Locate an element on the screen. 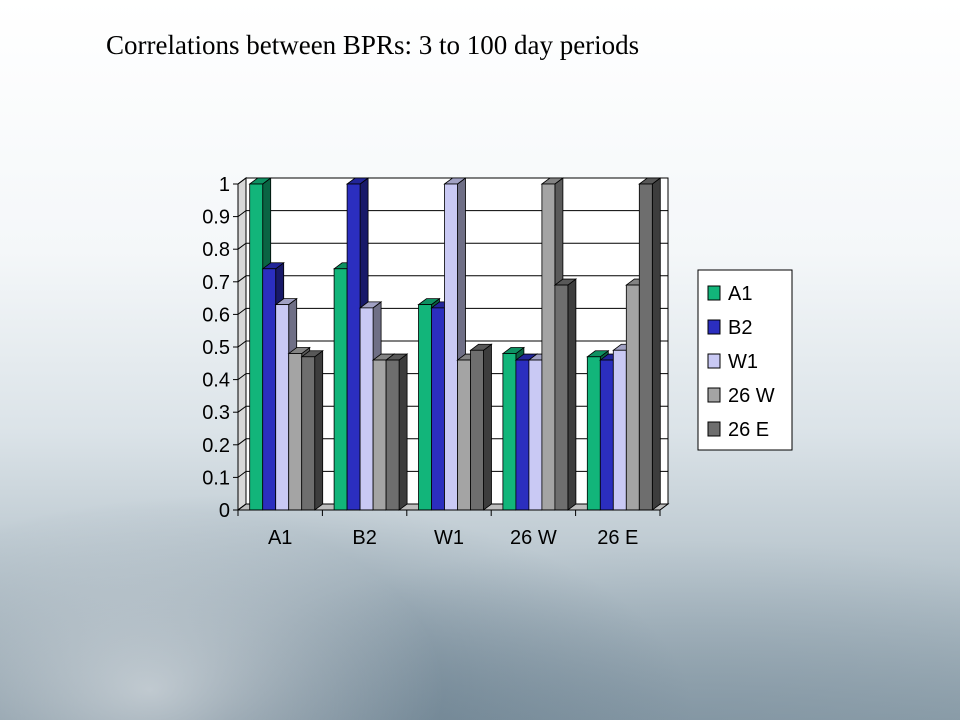  x-category-label: 26 E is located at coordinates (617, 538).